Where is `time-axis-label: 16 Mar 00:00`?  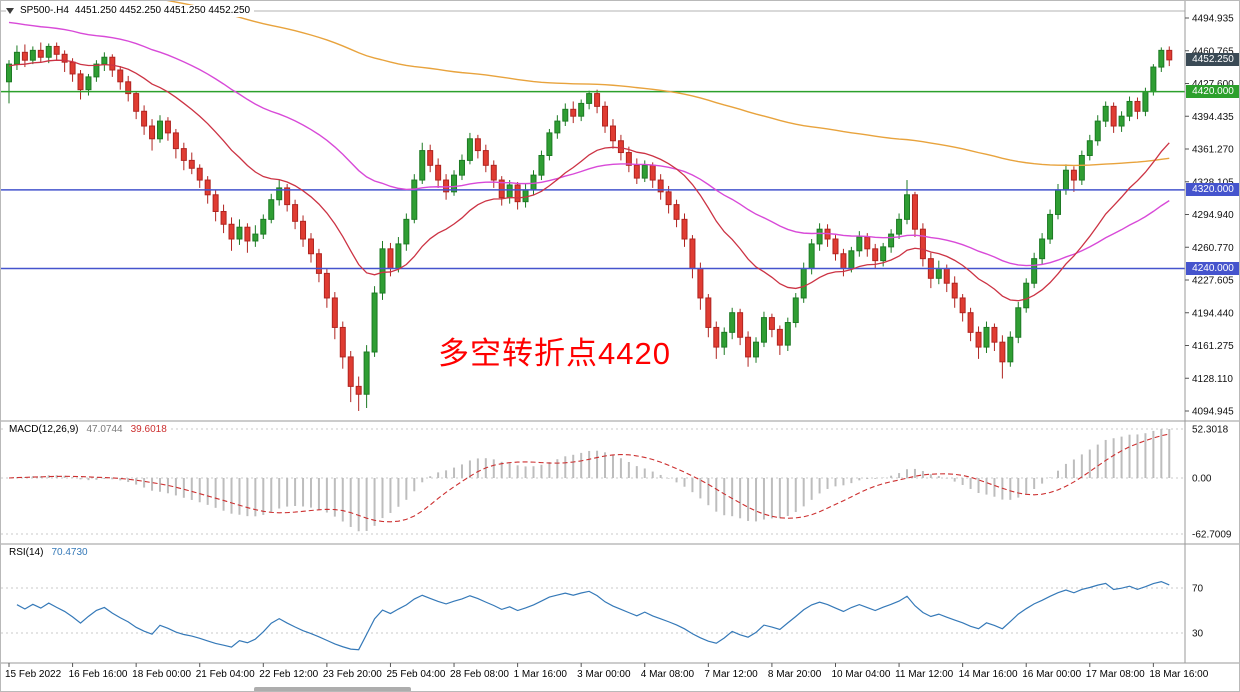
time-axis-label: 16 Mar 00:00 is located at coordinates (1052, 674).